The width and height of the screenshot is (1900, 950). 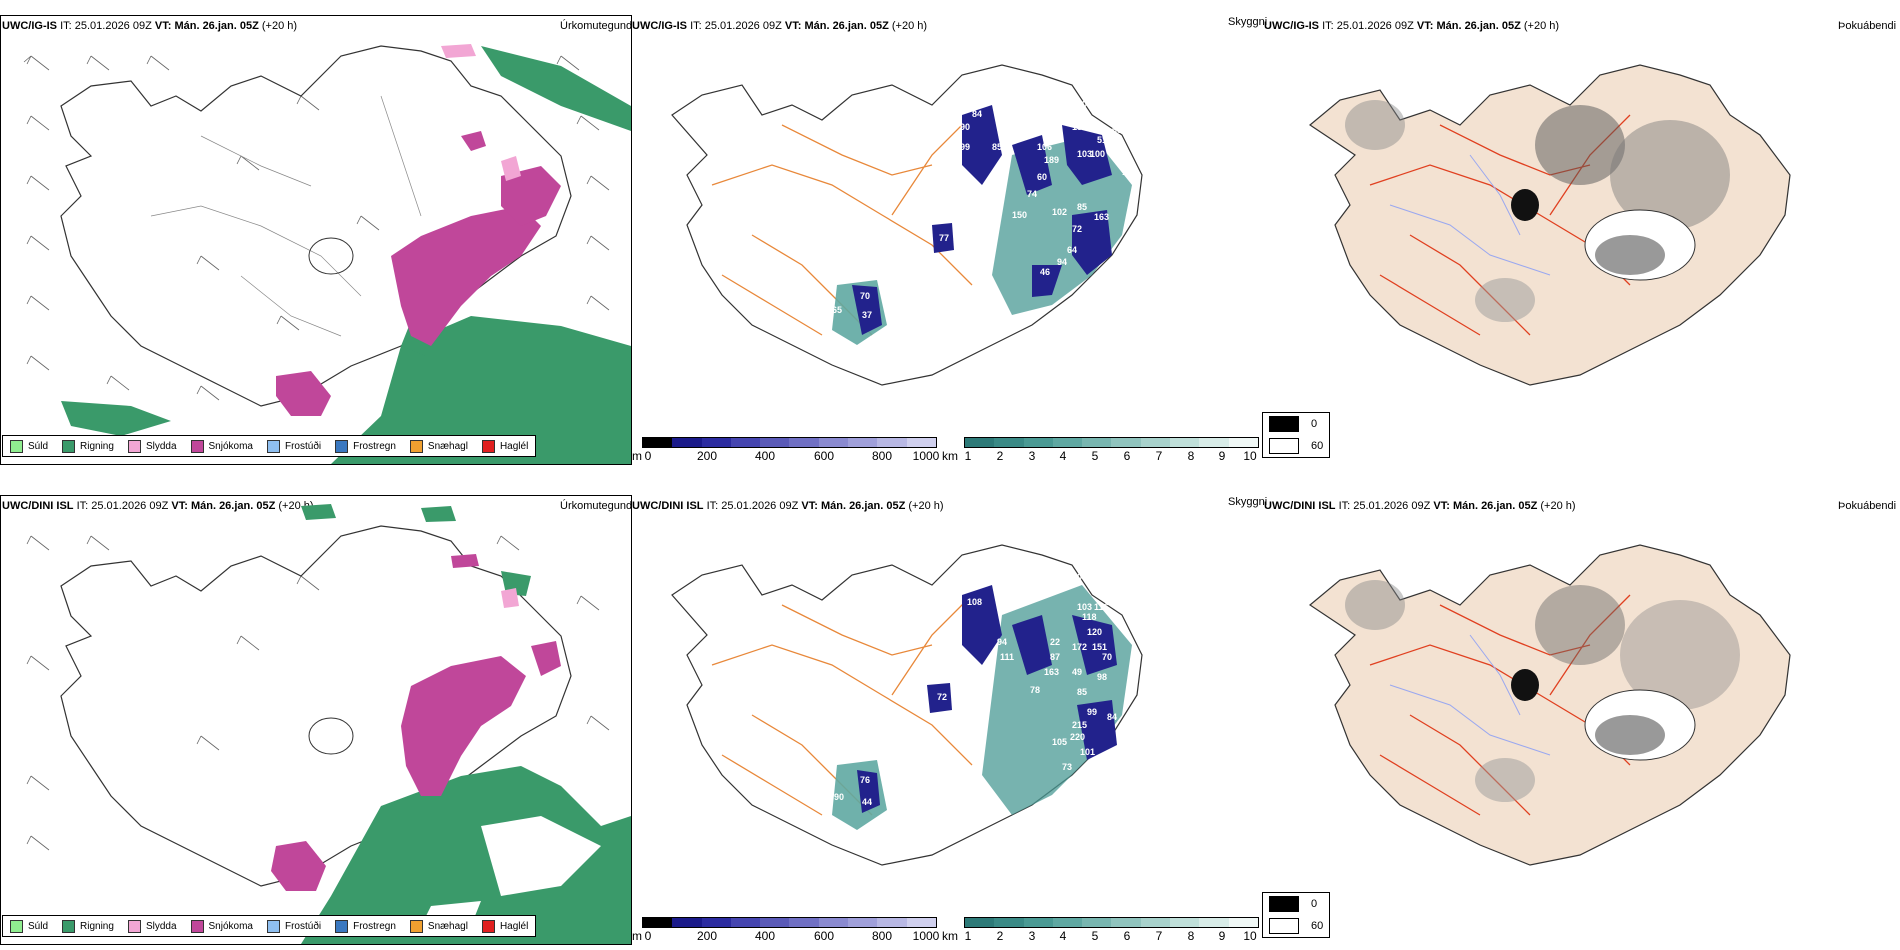 I want to click on svg-text: 85, so click(x=1082, y=692).